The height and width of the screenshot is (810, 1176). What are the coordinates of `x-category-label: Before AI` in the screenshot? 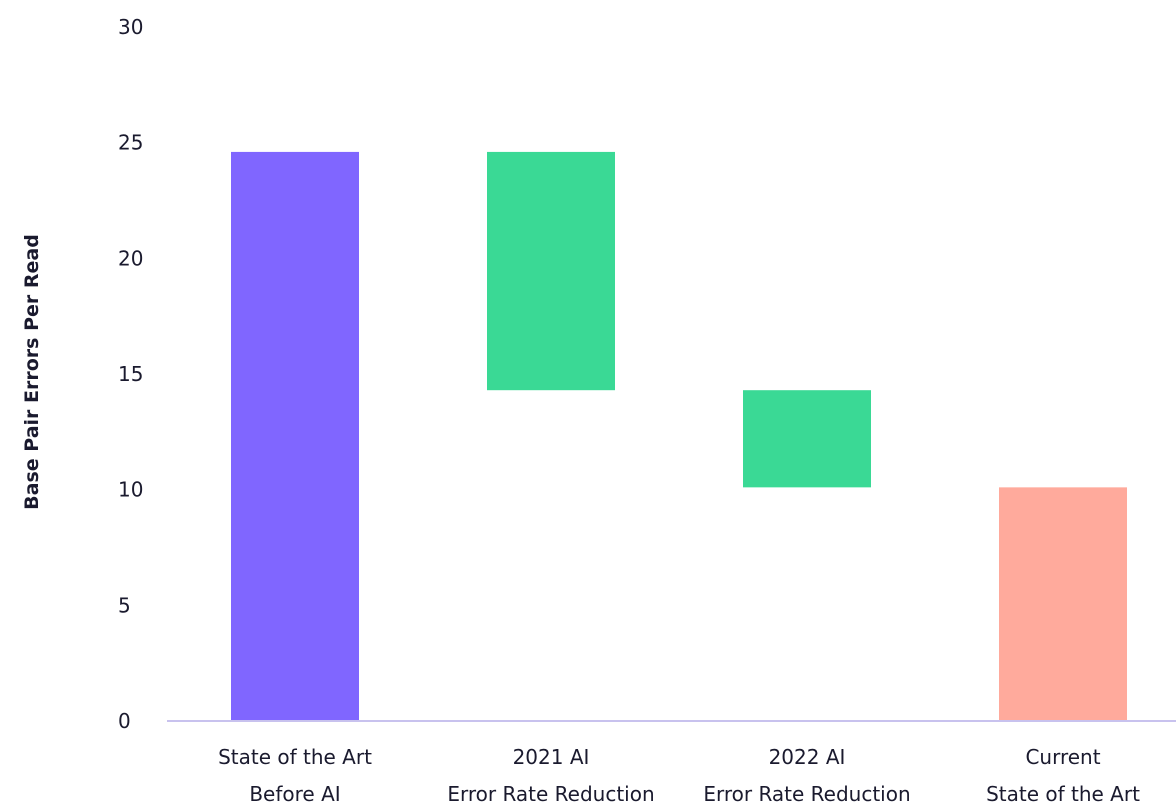 It's located at (294, 794).